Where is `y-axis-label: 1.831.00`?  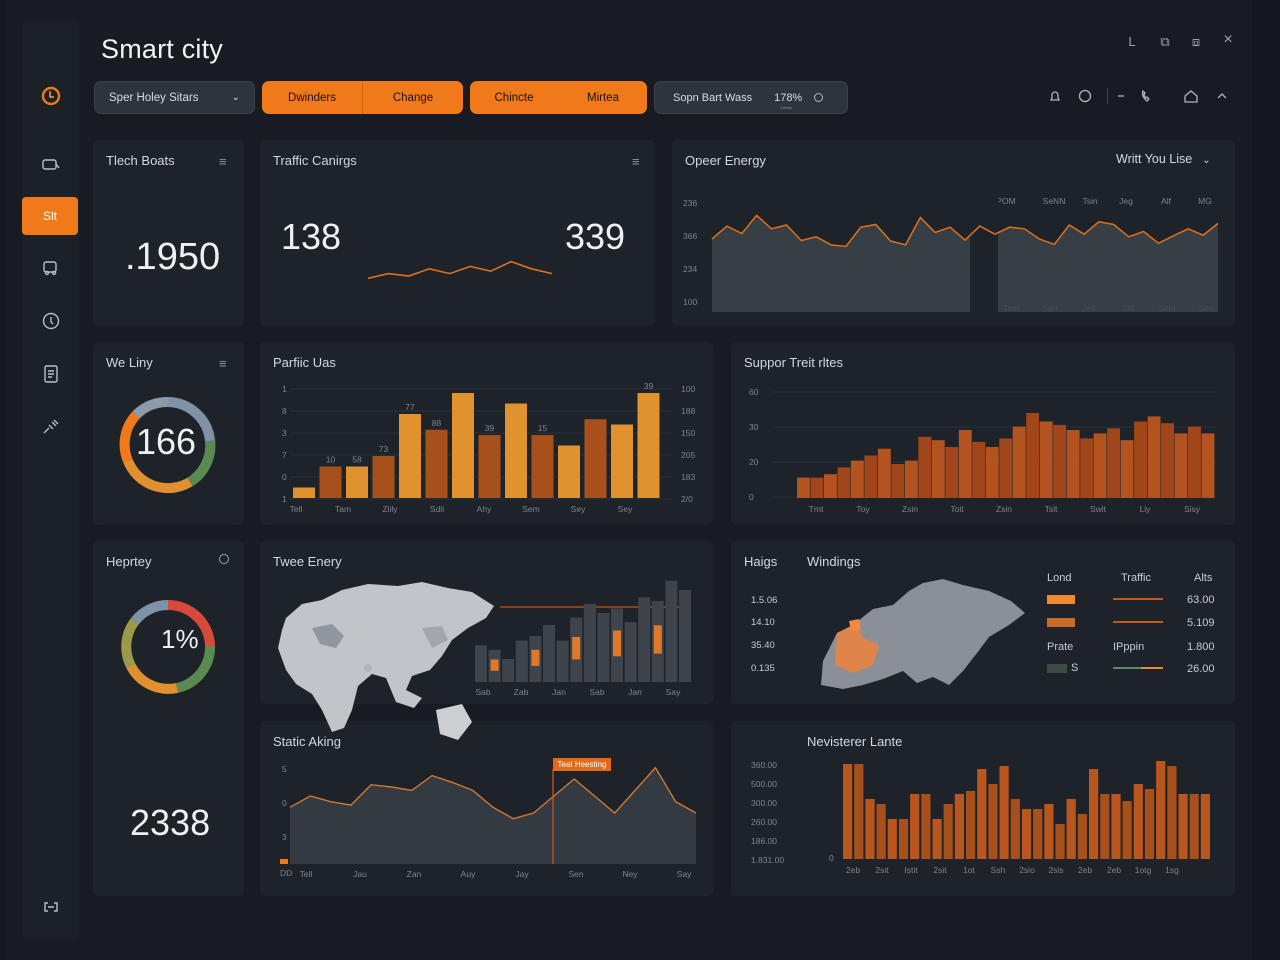 y-axis-label: 1.831.00 is located at coordinates (767, 860).